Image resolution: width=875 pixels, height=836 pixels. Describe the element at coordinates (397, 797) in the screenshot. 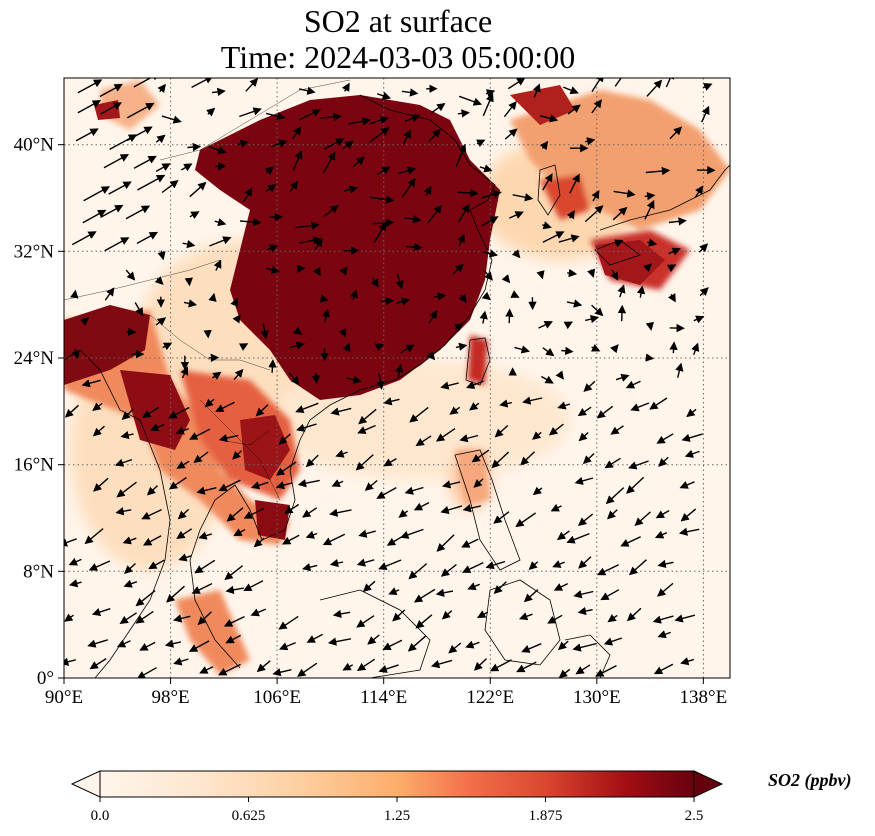

I see `colorbar: 0.0 0.625 1.25 1.875 2.5` at that location.